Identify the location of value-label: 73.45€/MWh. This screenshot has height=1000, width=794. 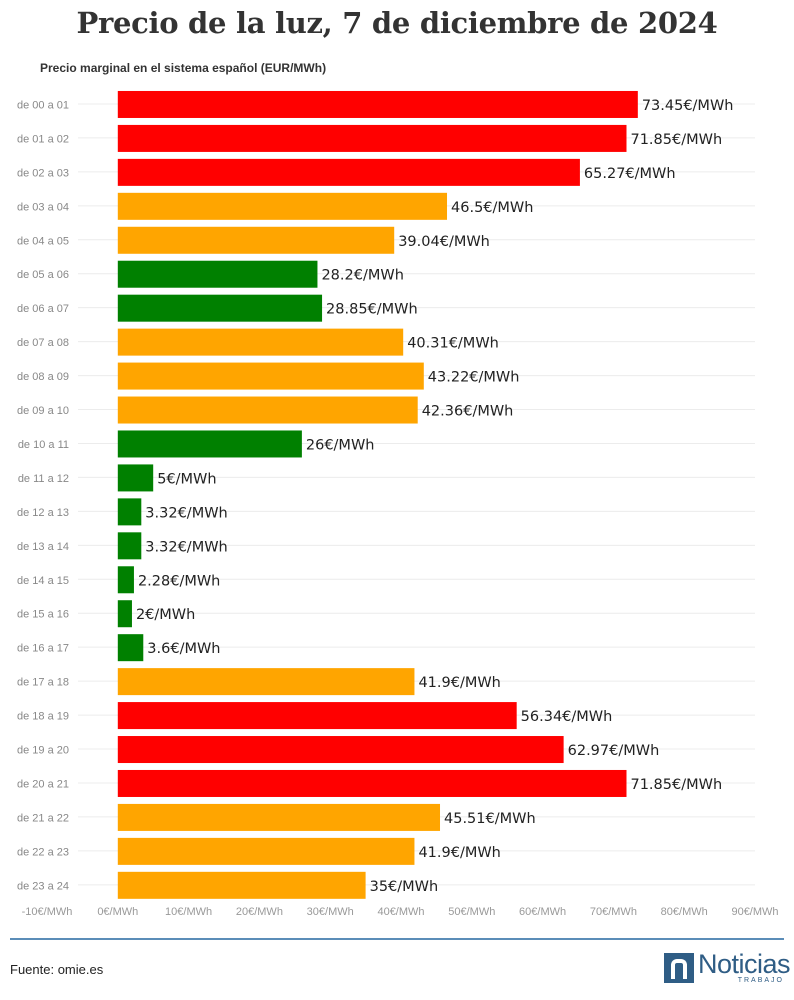
(688, 106).